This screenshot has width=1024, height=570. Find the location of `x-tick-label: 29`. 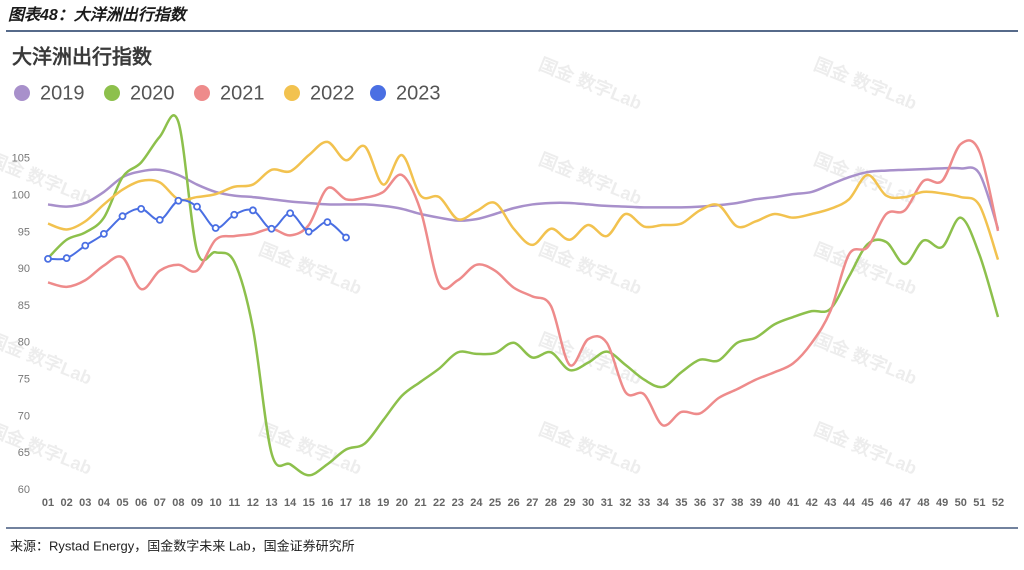

x-tick-label: 29 is located at coordinates (569, 503).